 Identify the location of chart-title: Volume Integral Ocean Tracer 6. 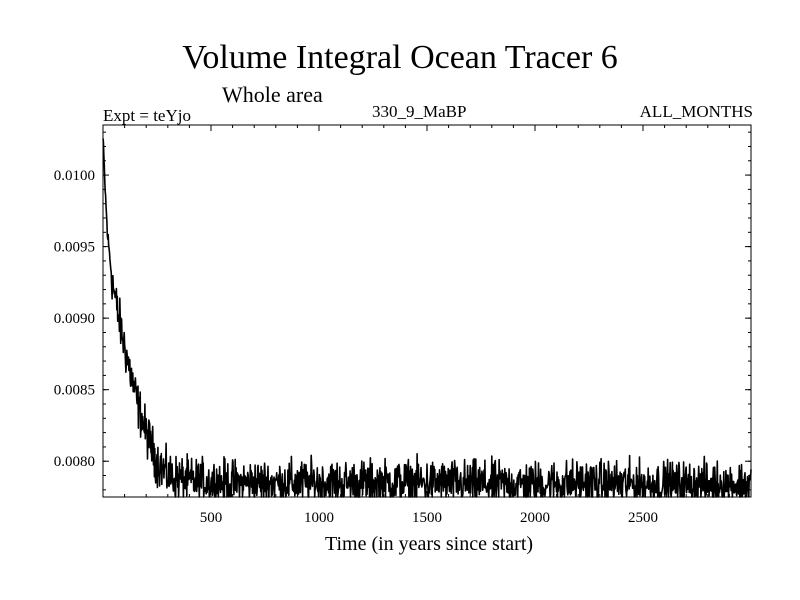
(400, 57).